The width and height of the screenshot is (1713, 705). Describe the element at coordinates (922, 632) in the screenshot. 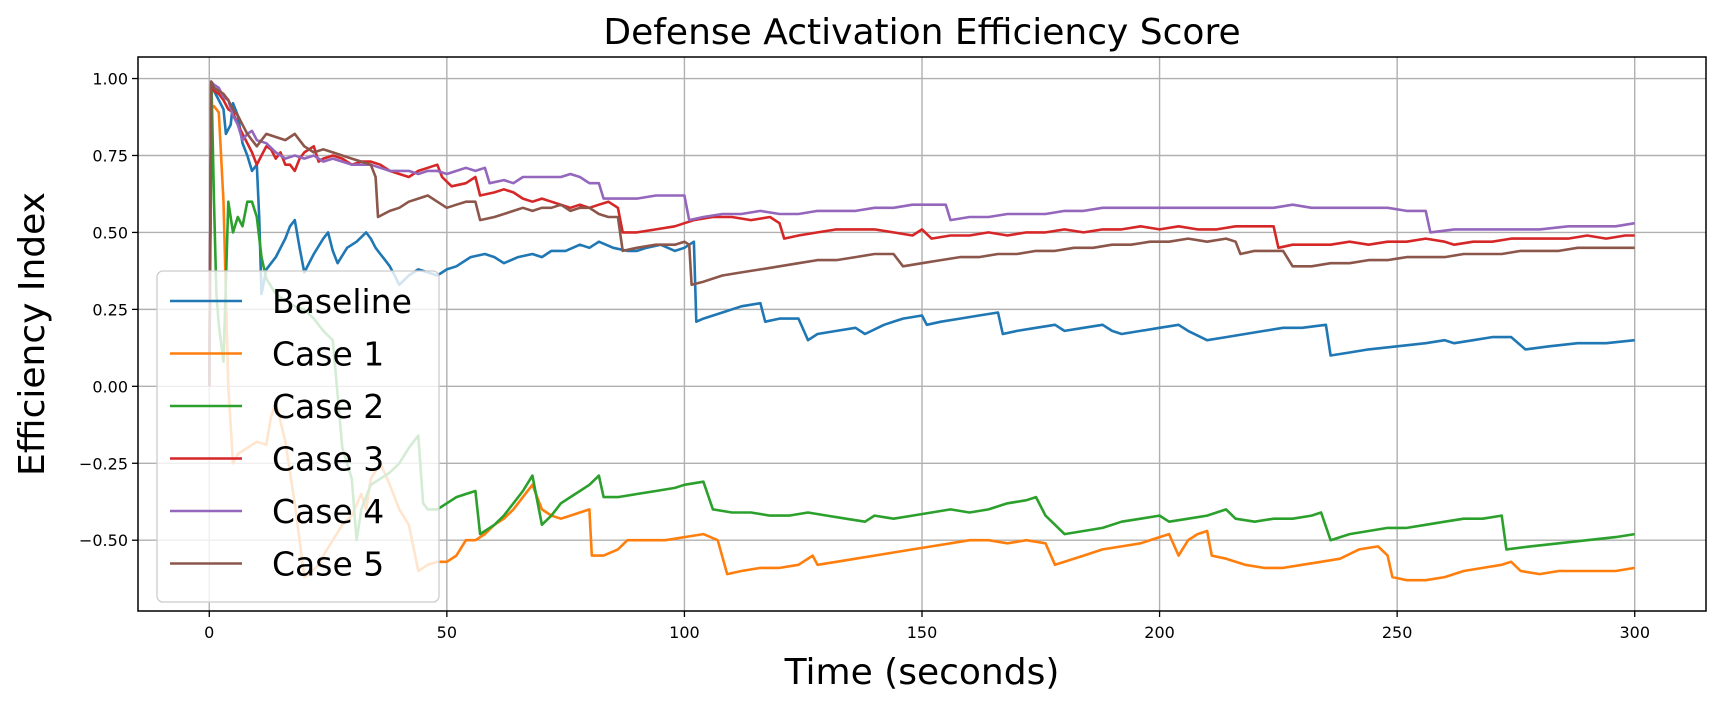

I see `x-tick-label: 150` at that location.